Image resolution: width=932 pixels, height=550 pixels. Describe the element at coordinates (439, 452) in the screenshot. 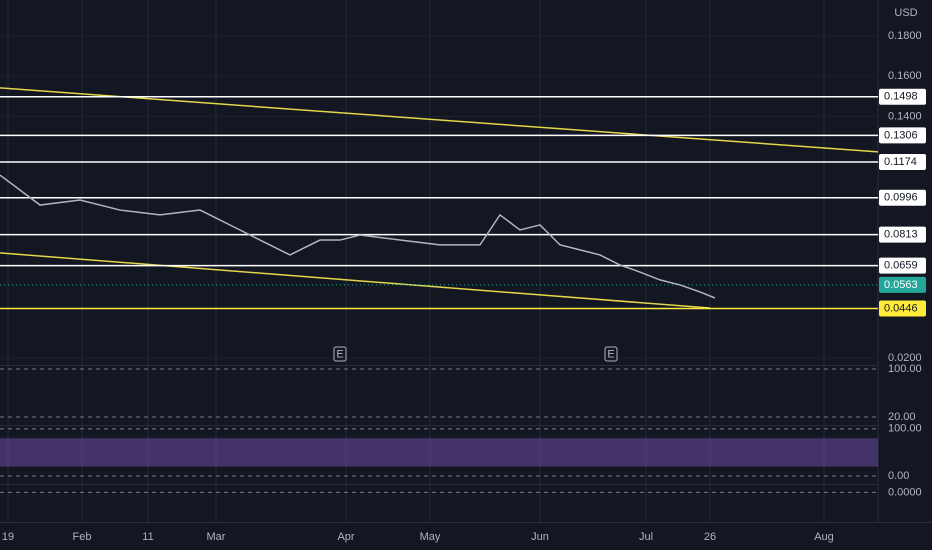

I see `pane-band` at that location.